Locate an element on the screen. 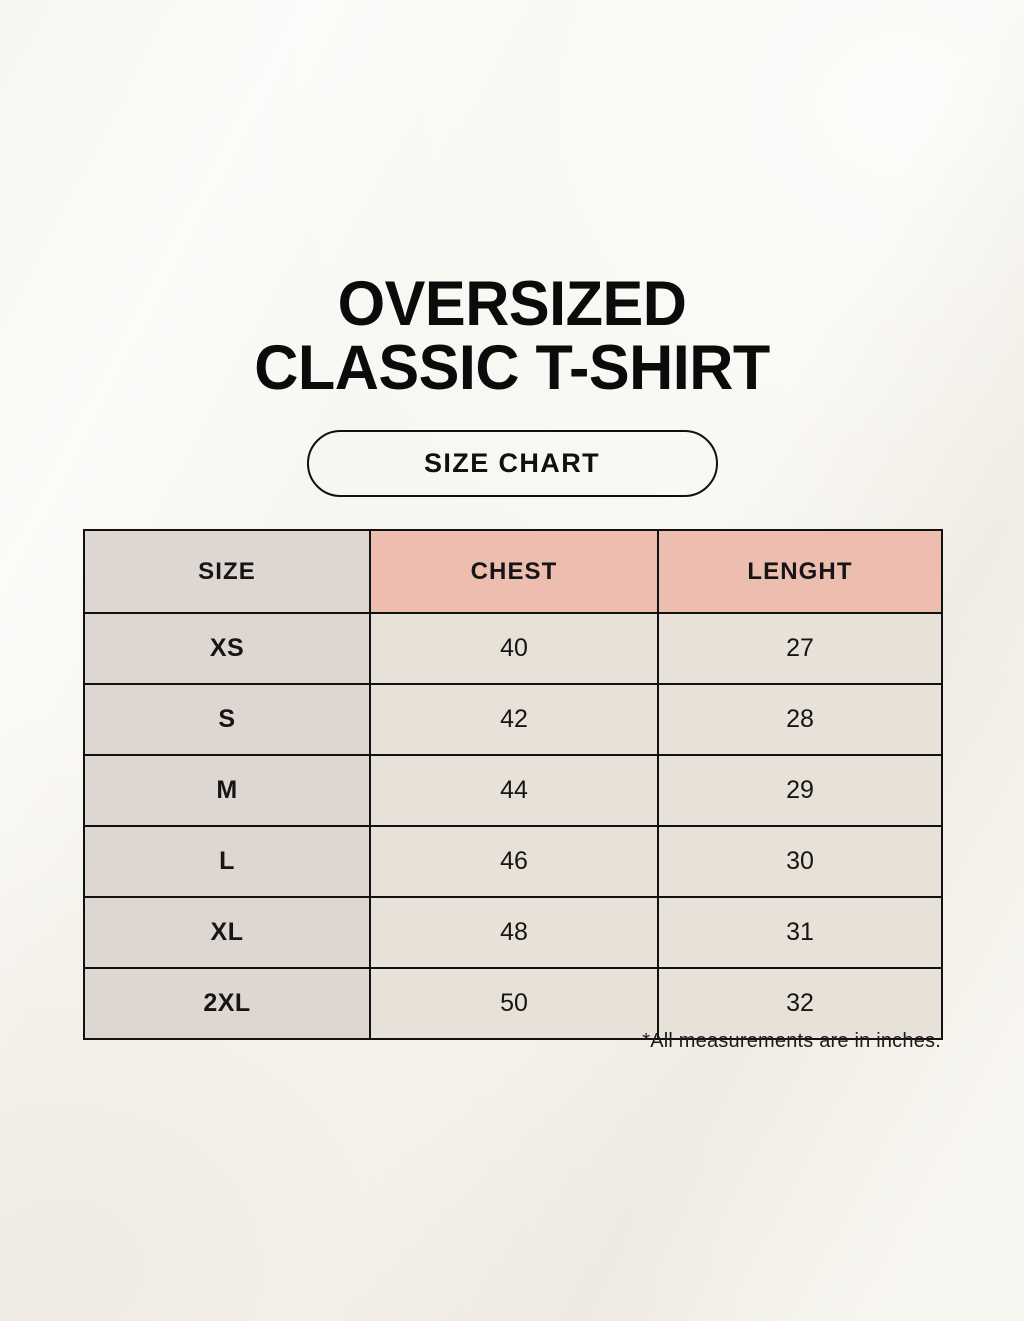  title-line-1: OVERSIZED is located at coordinates (512, 304).